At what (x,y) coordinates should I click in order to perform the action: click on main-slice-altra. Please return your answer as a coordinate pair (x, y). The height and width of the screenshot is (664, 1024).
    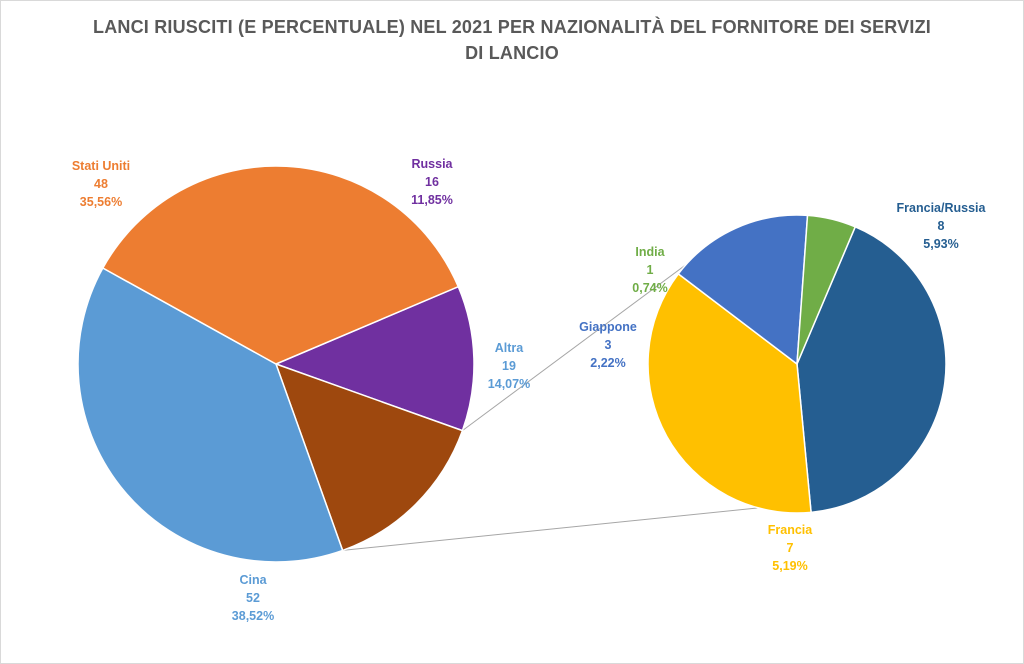
    Looking at the image, I should click on (369, 457).